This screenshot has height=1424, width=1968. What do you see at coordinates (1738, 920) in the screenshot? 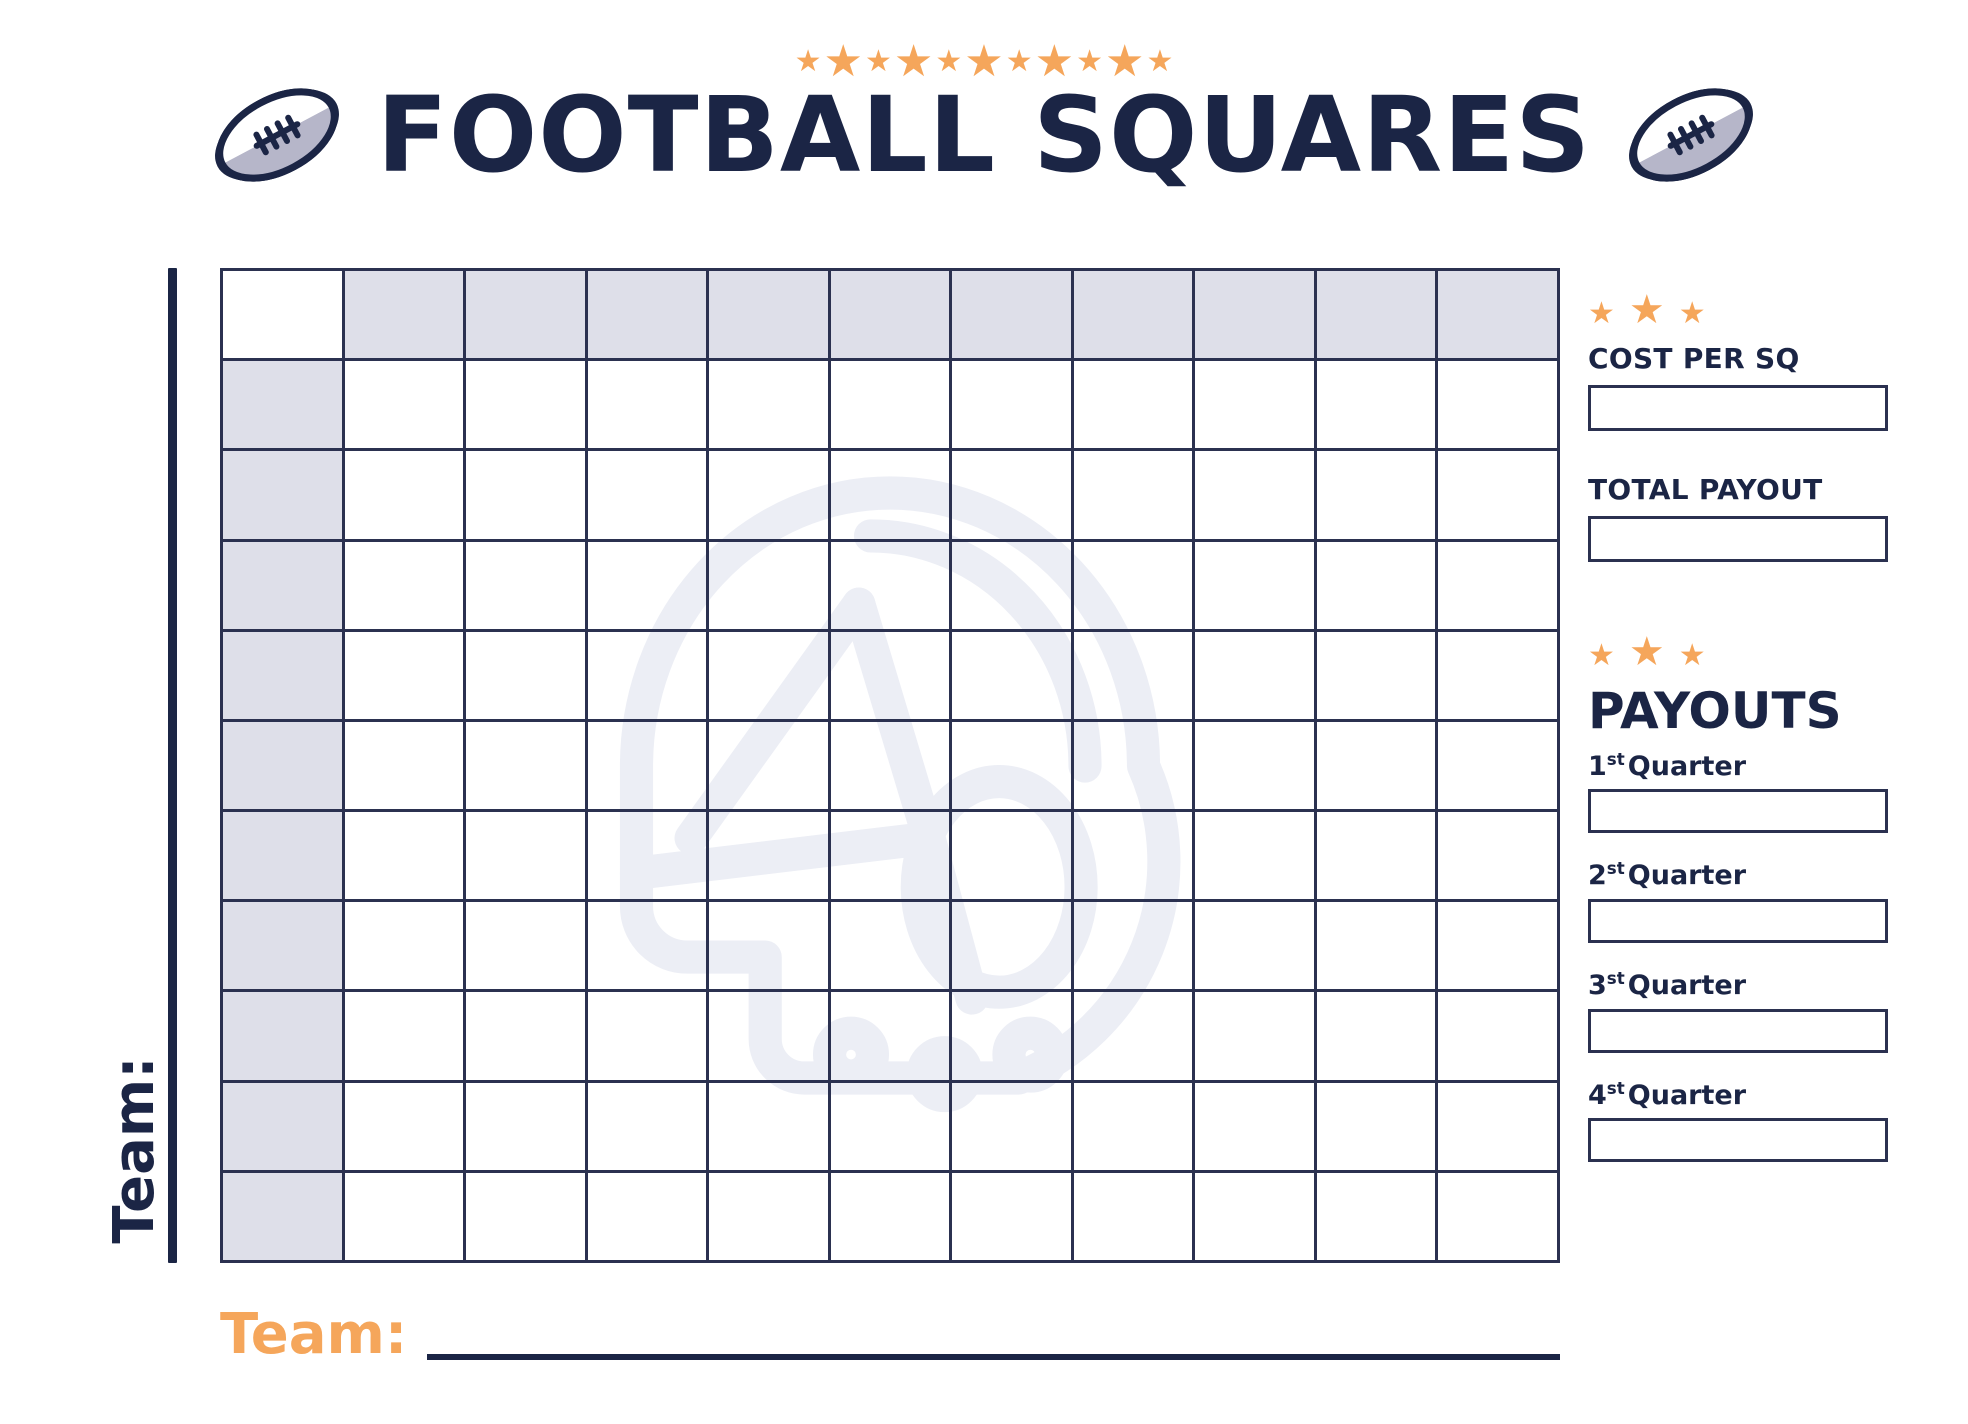
I see `quarter-2-input` at bounding box center [1738, 920].